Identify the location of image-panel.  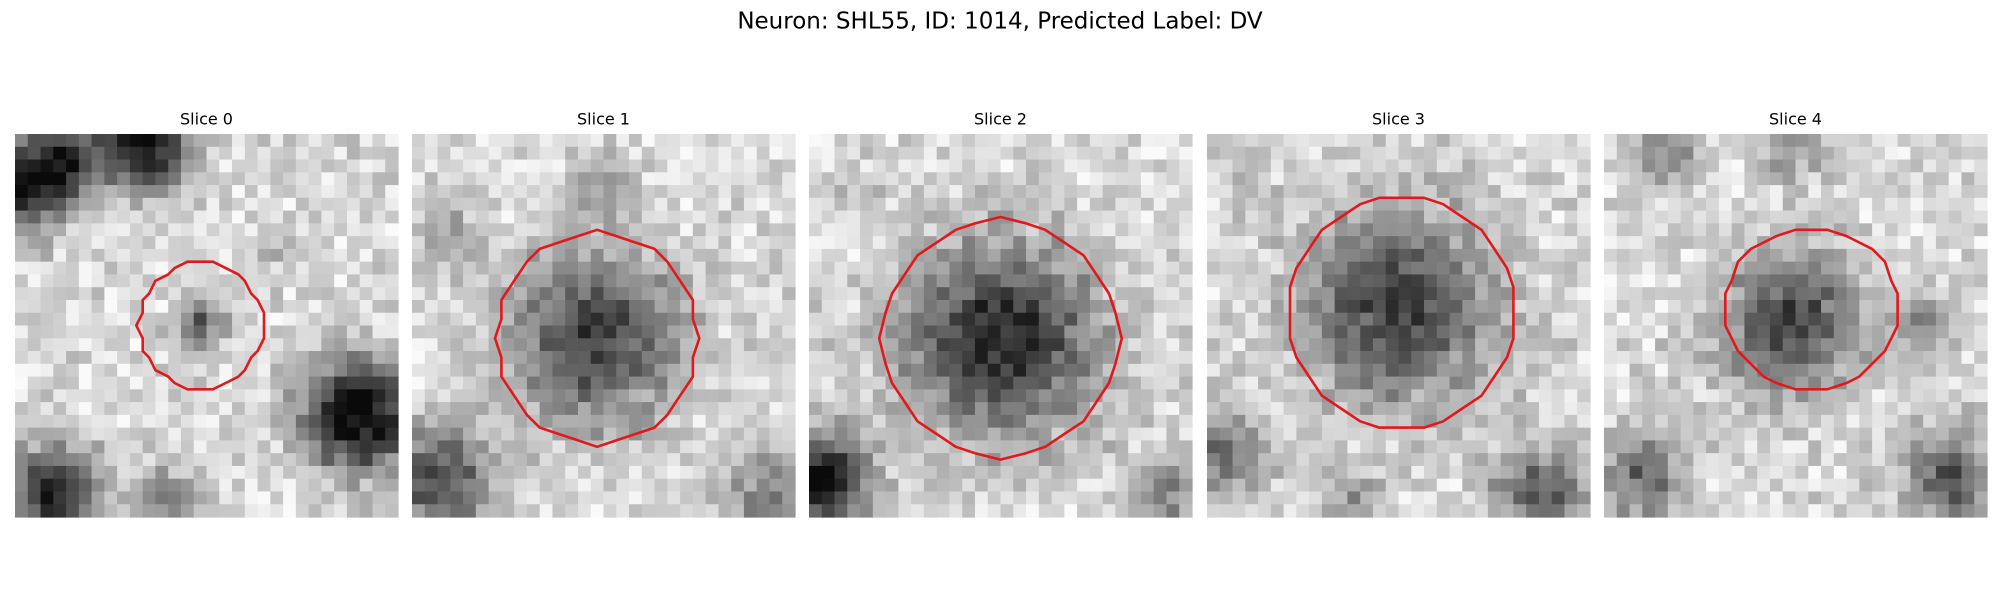
(1796, 326).